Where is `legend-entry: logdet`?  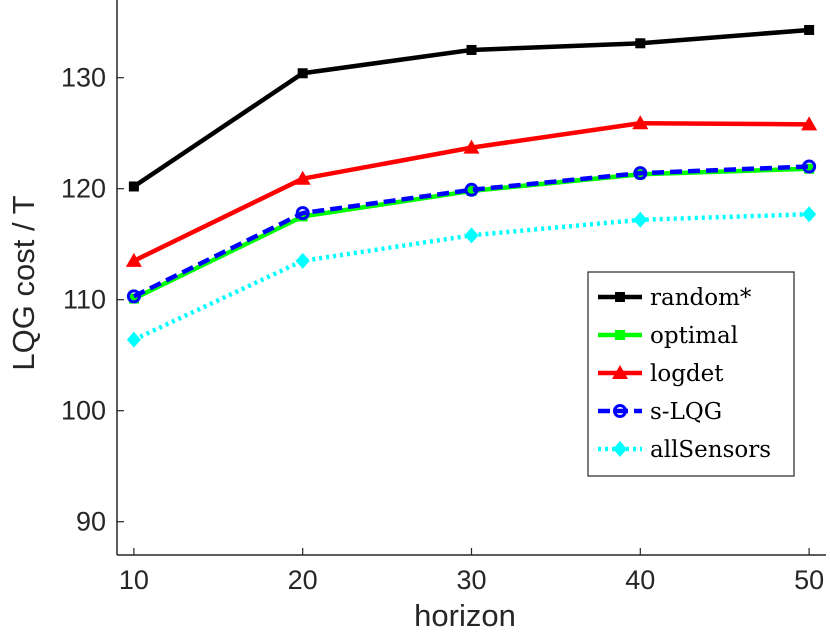
legend-entry: logdet is located at coordinates (661, 374).